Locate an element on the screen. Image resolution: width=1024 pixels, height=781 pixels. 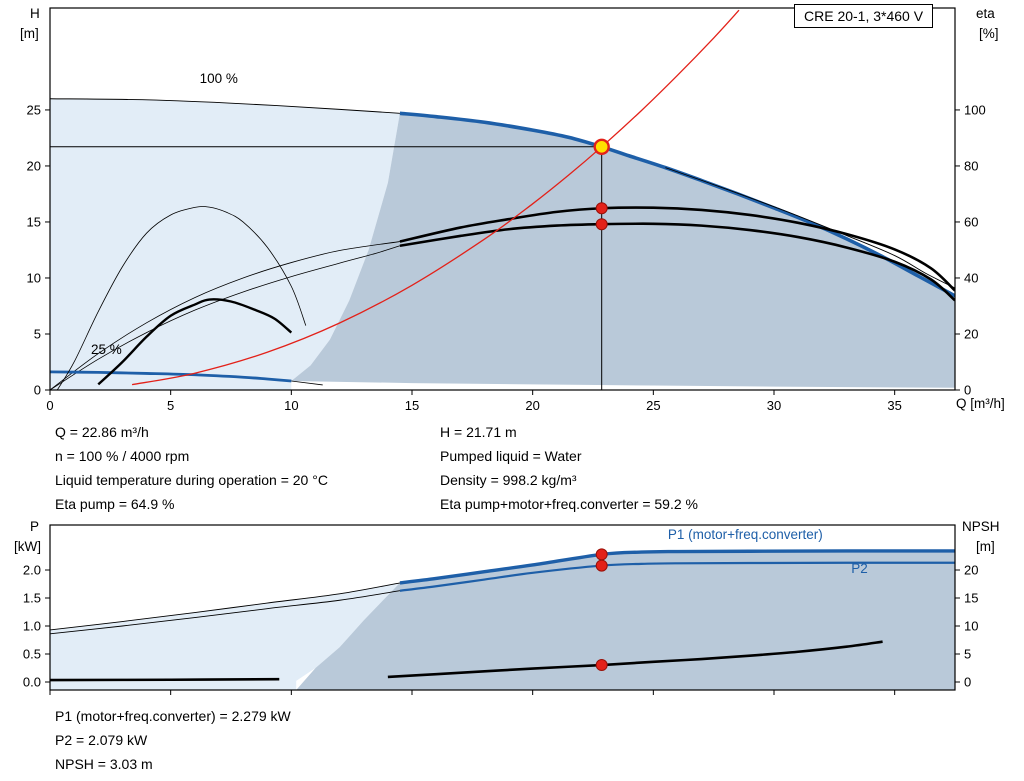
y-axis-title-H: H is located at coordinates (35, 13).